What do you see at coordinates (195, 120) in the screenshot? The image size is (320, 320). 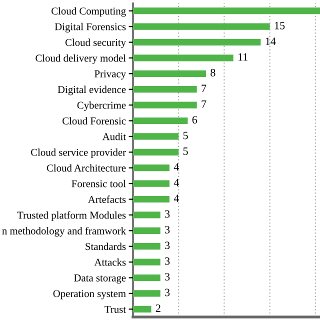 I see `data-label: 6` at bounding box center [195, 120].